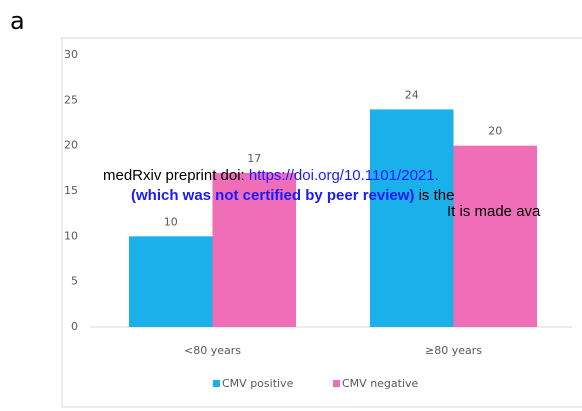  Describe the element at coordinates (176, 175) in the screenshot. I see `watermark-text: medRxiv preprint doi:` at that location.